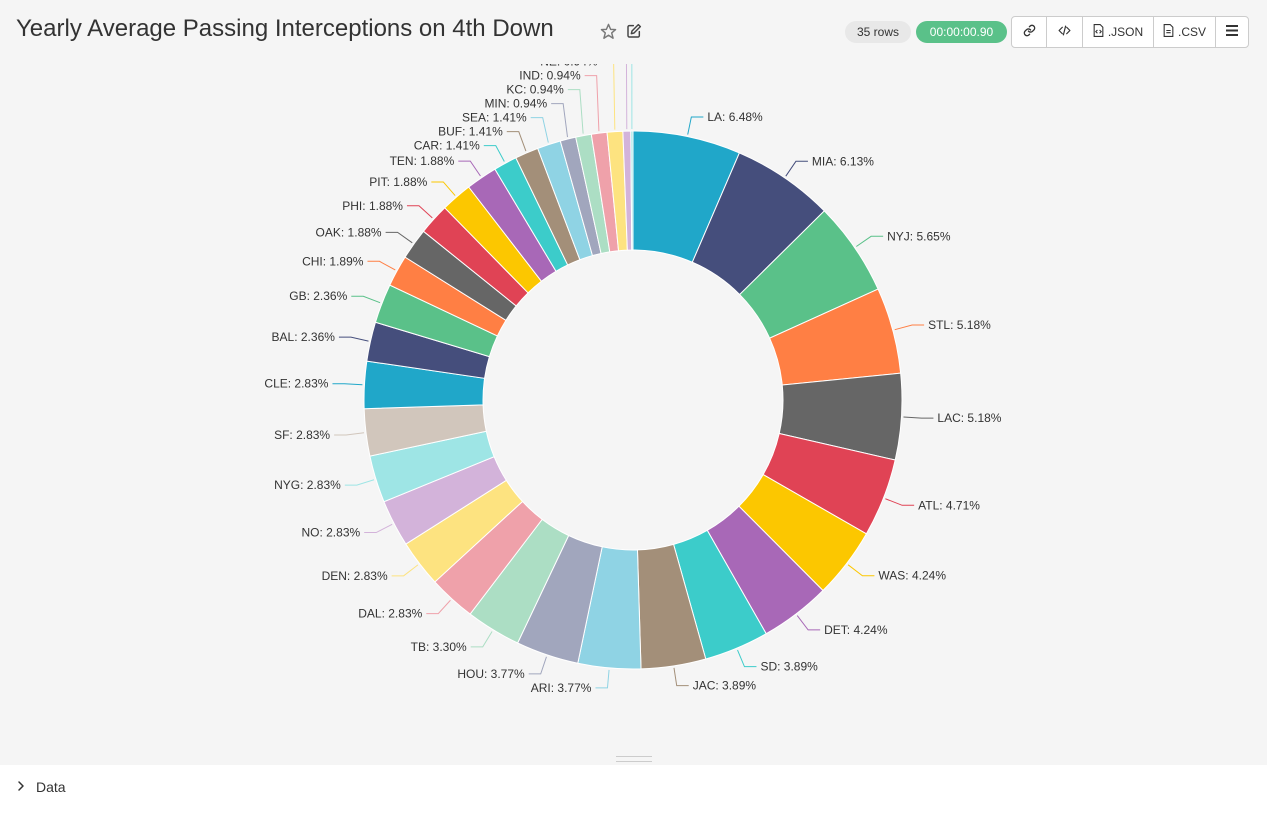 The width and height of the screenshot is (1267, 835). Describe the element at coordinates (443, 188) in the screenshot. I see `leader-line-pit` at that location.